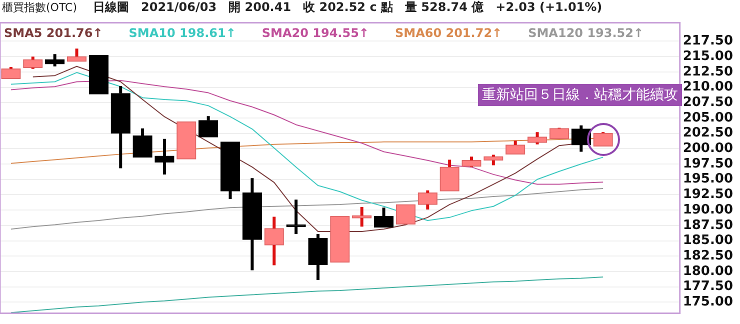 Image resolution: width=740 pixels, height=324 pixels. What do you see at coordinates (708, 148) in the screenshot?
I see `y-tick-label: 200.00` at bounding box center [708, 148].